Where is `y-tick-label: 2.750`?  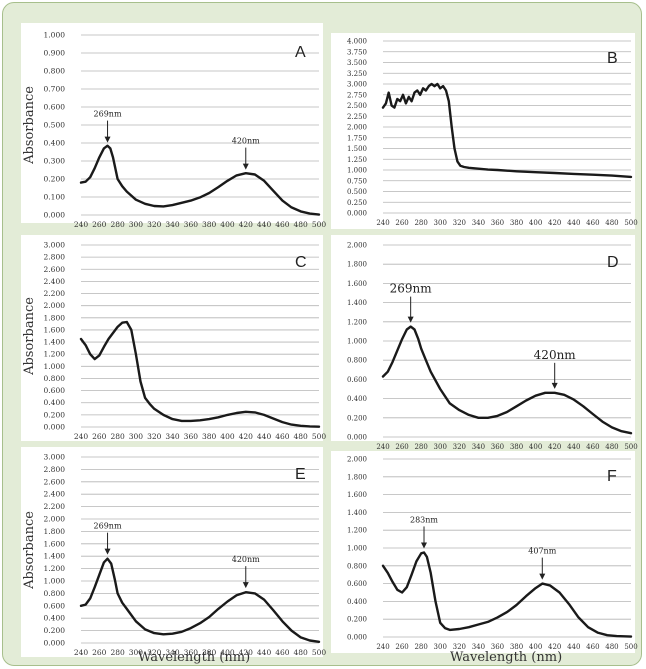
y-tick-label: 2.750 is located at coordinates (357, 95).